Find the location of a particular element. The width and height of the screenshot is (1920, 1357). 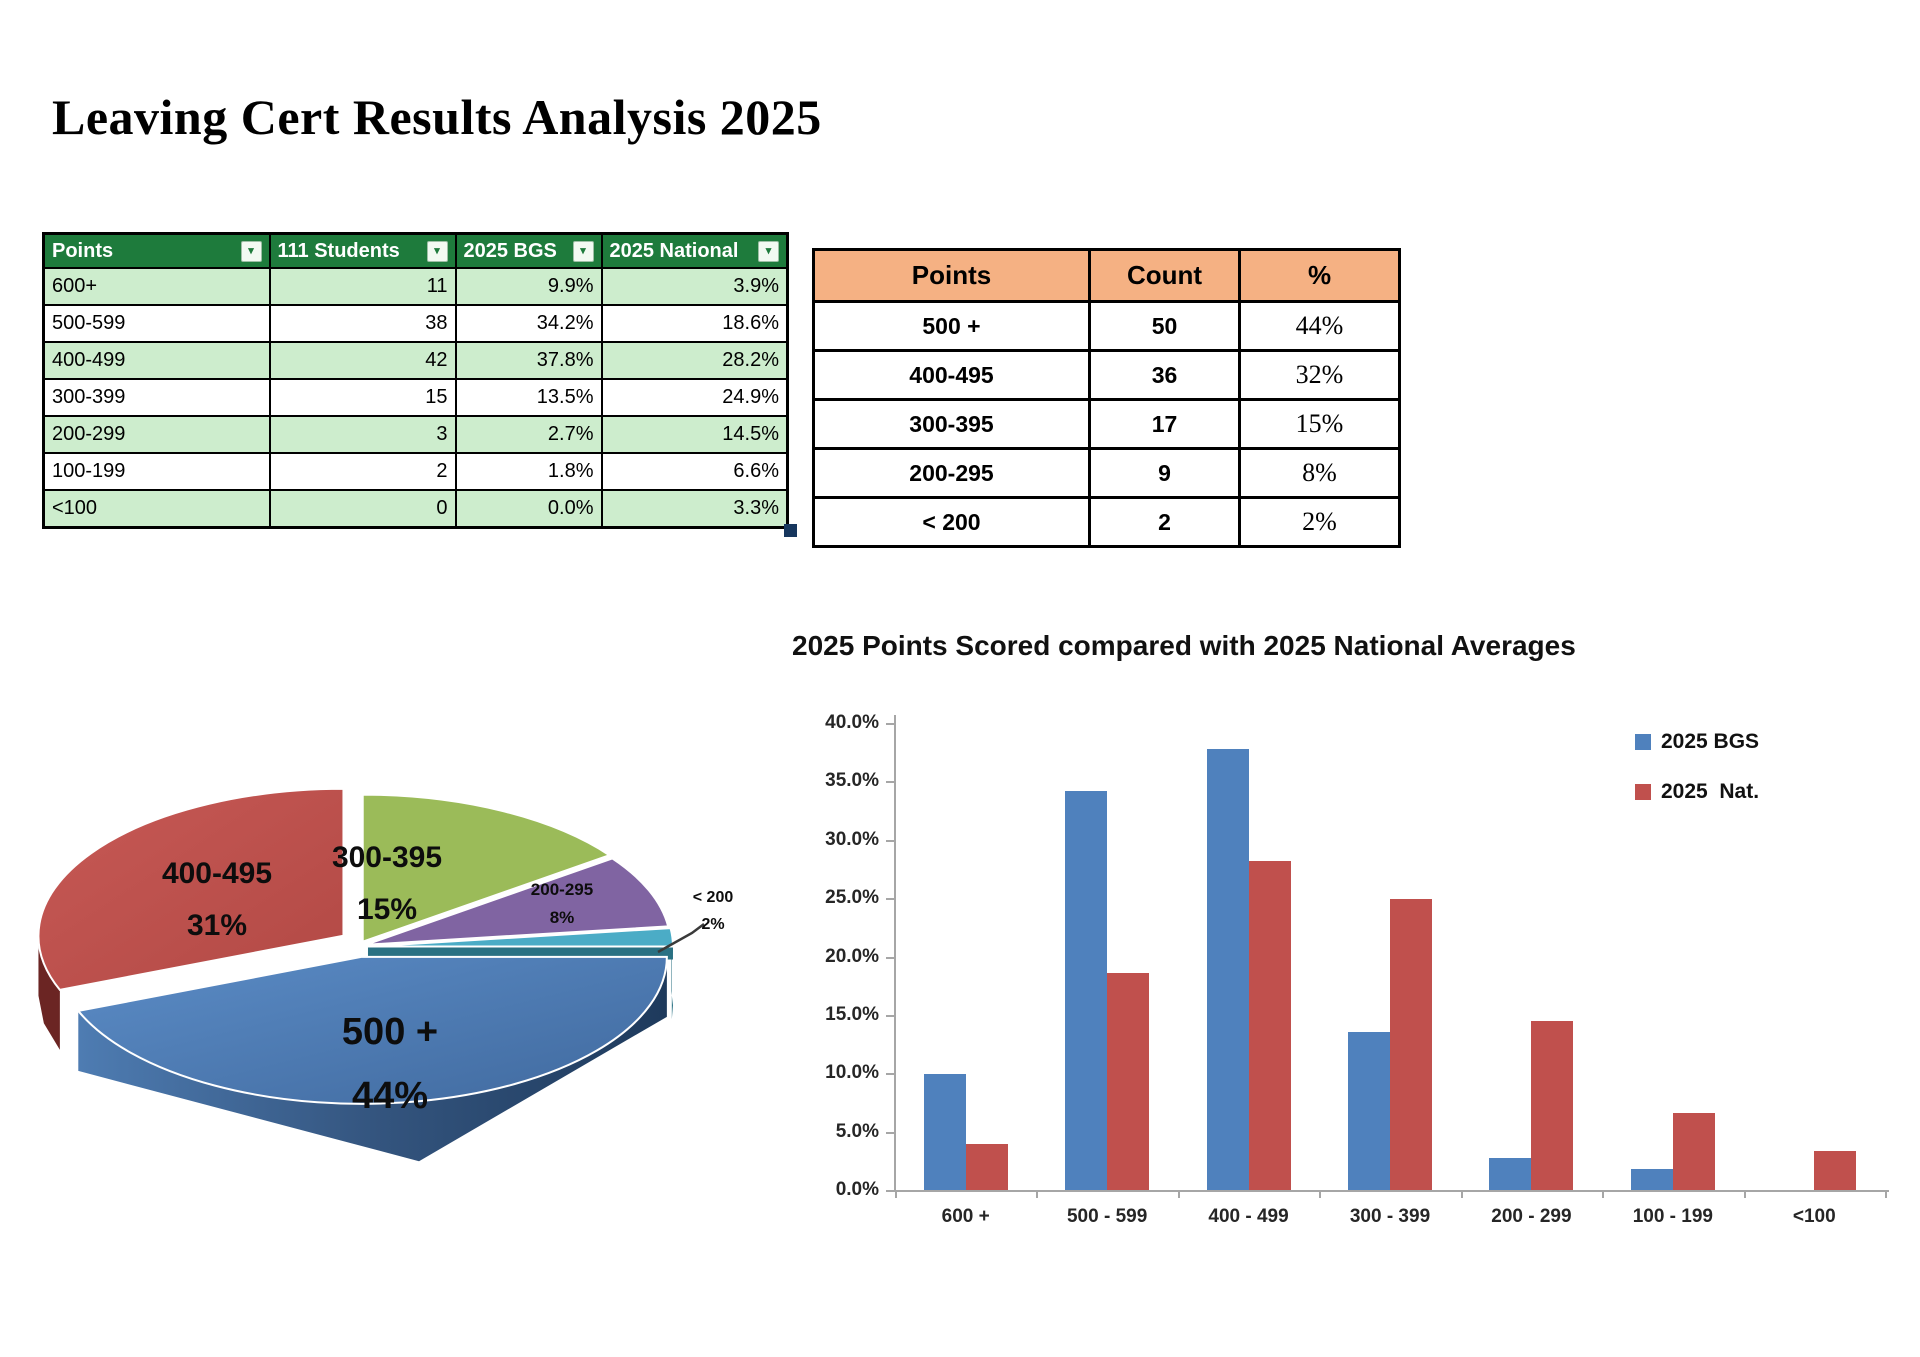

bgs-cell: 100-199 is located at coordinates (156, 471).